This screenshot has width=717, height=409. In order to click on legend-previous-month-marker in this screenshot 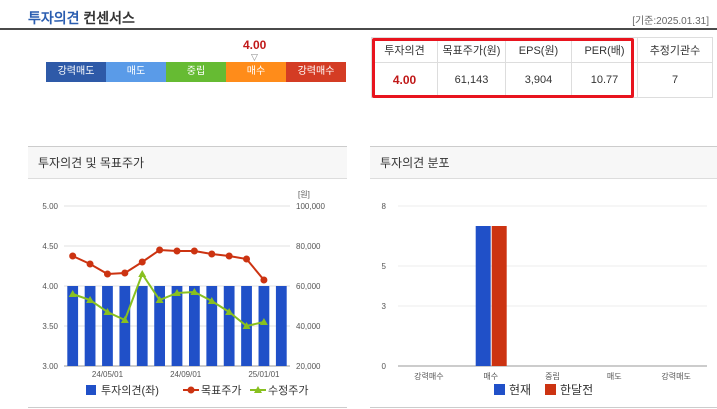, I will do `click(550, 389)`.